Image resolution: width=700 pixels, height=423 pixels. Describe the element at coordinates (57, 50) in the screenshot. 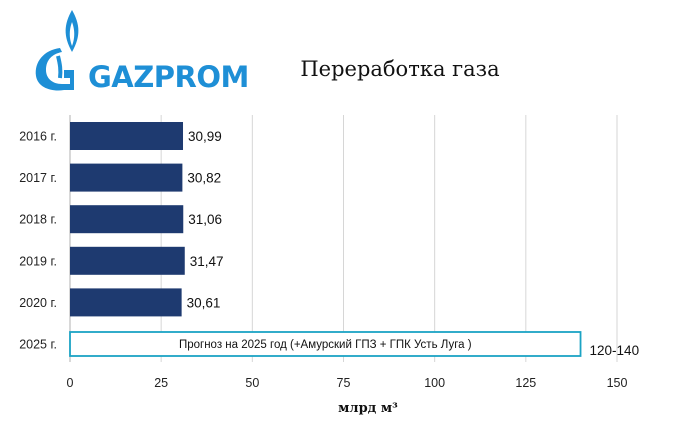

I see `gazprom-flame-icon` at that location.